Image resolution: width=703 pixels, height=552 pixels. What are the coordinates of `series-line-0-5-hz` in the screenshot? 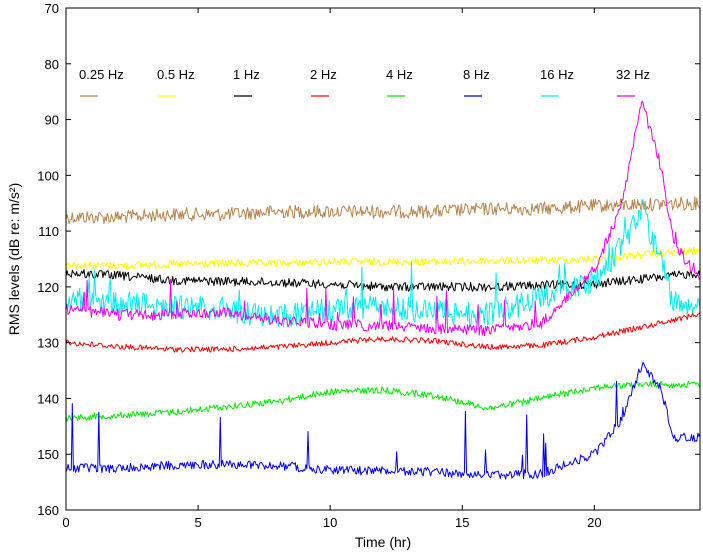 It's located at (383, 258).